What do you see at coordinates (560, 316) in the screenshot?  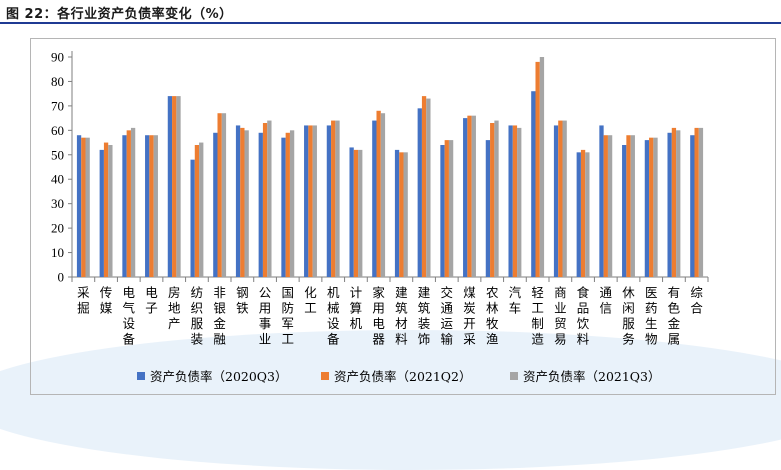 I see `x-tick-label: 商业贸易` at bounding box center [560, 316].